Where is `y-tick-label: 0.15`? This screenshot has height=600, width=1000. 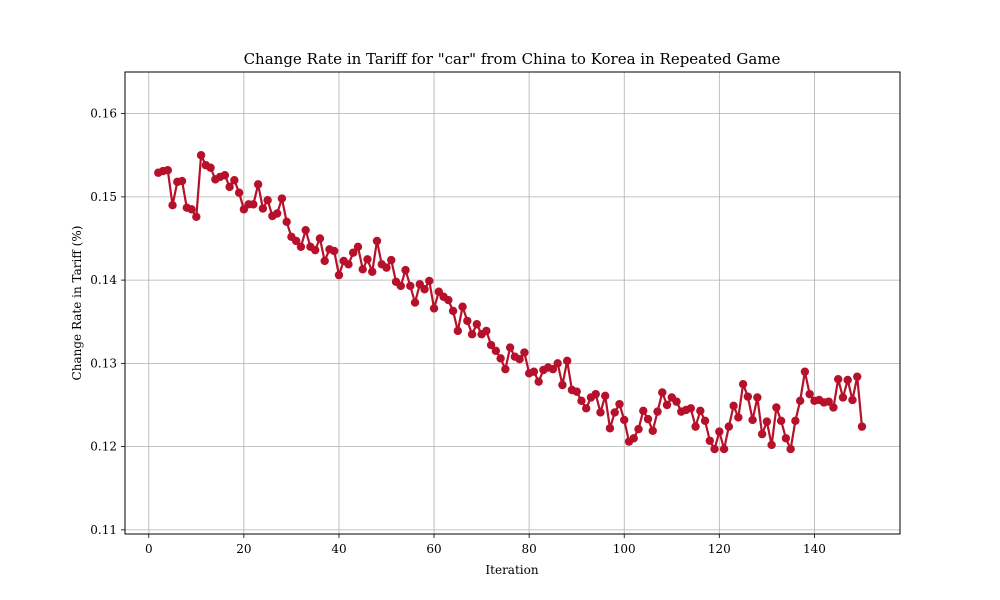
y-tick-label: 0.15 is located at coordinates (103, 197).